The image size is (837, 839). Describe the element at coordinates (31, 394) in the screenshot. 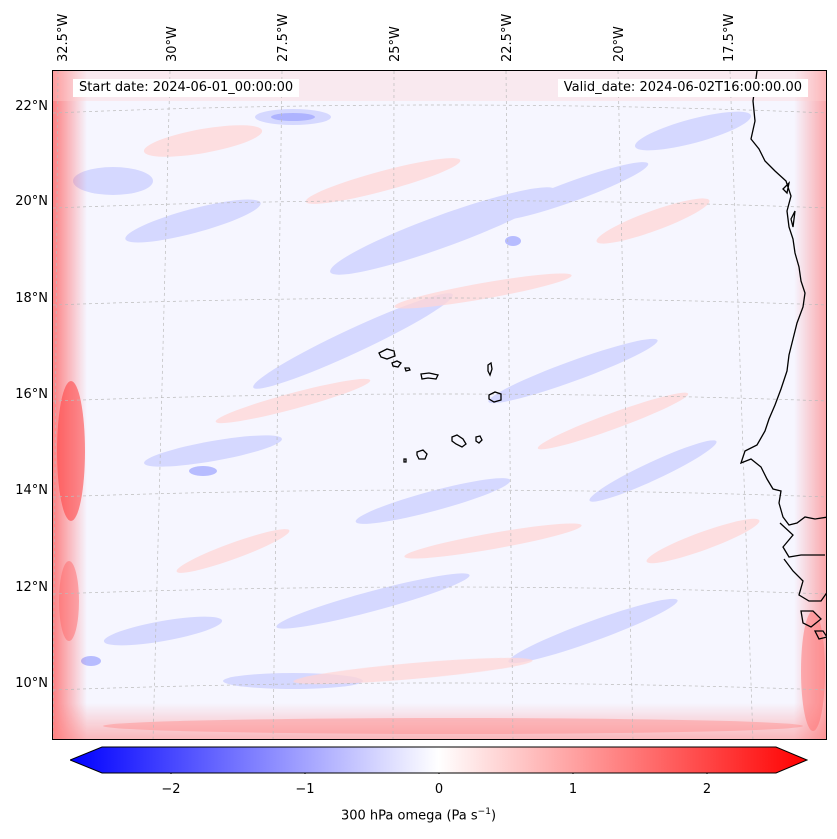

I see `lat-label-16n: 16°N` at that location.